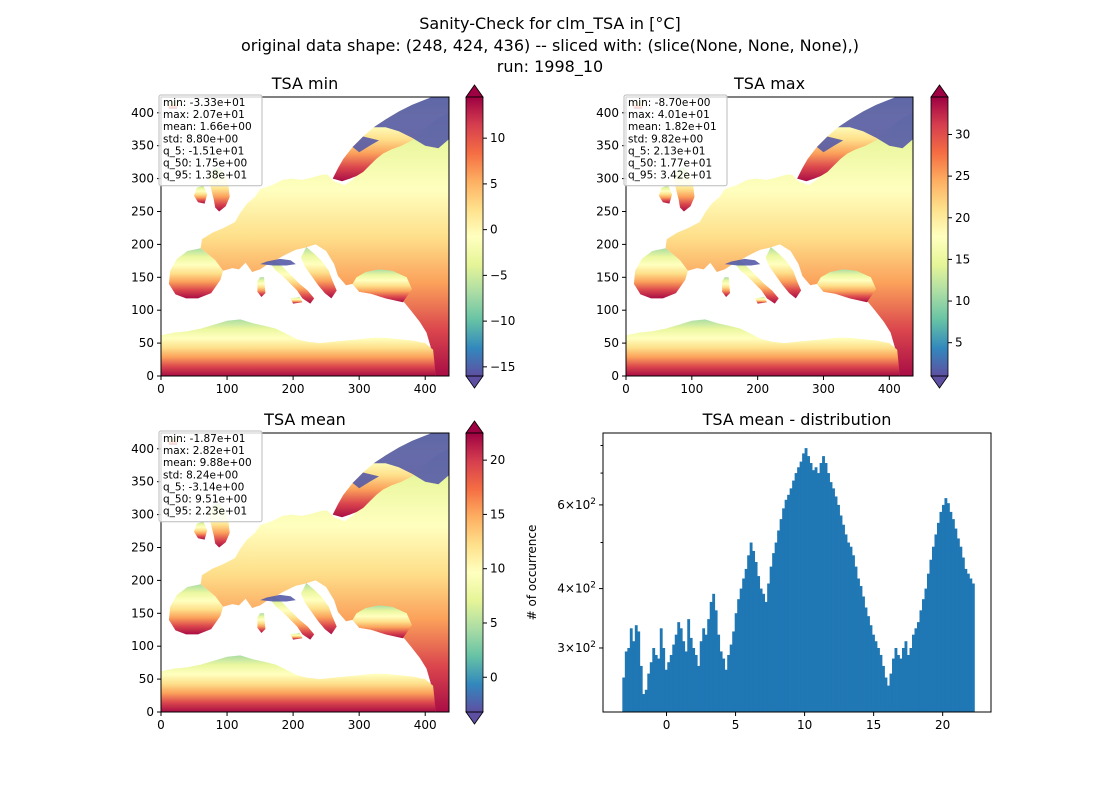 This screenshot has width=1100, height=800. I want to click on stats-line: mean: 1.66e+00, so click(207, 127).